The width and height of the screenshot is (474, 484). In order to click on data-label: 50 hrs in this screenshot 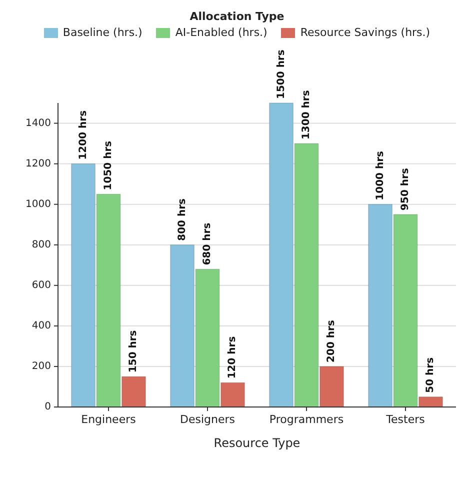, I will do `click(430, 375)`.